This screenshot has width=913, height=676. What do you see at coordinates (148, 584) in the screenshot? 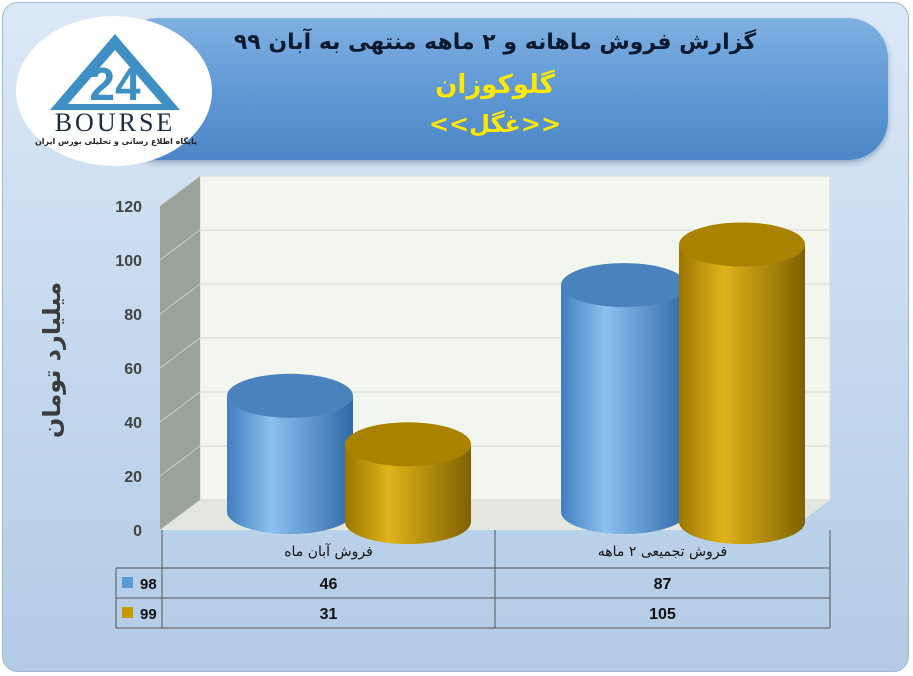
I see `legend-label-98: 98` at bounding box center [148, 584].